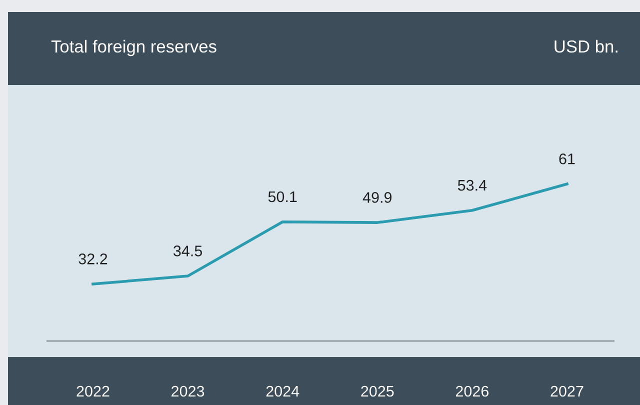 This screenshot has height=405, width=640. Describe the element at coordinates (472, 391) in the screenshot. I see `x-tick-label: 2026` at that location.